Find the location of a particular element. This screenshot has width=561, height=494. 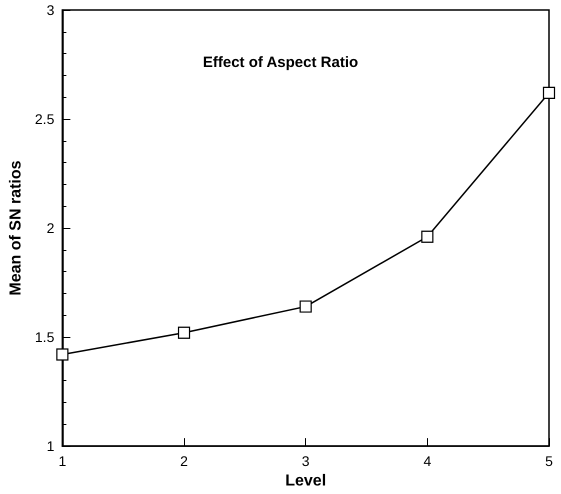

x-tick-label: 3 is located at coordinates (306, 461).